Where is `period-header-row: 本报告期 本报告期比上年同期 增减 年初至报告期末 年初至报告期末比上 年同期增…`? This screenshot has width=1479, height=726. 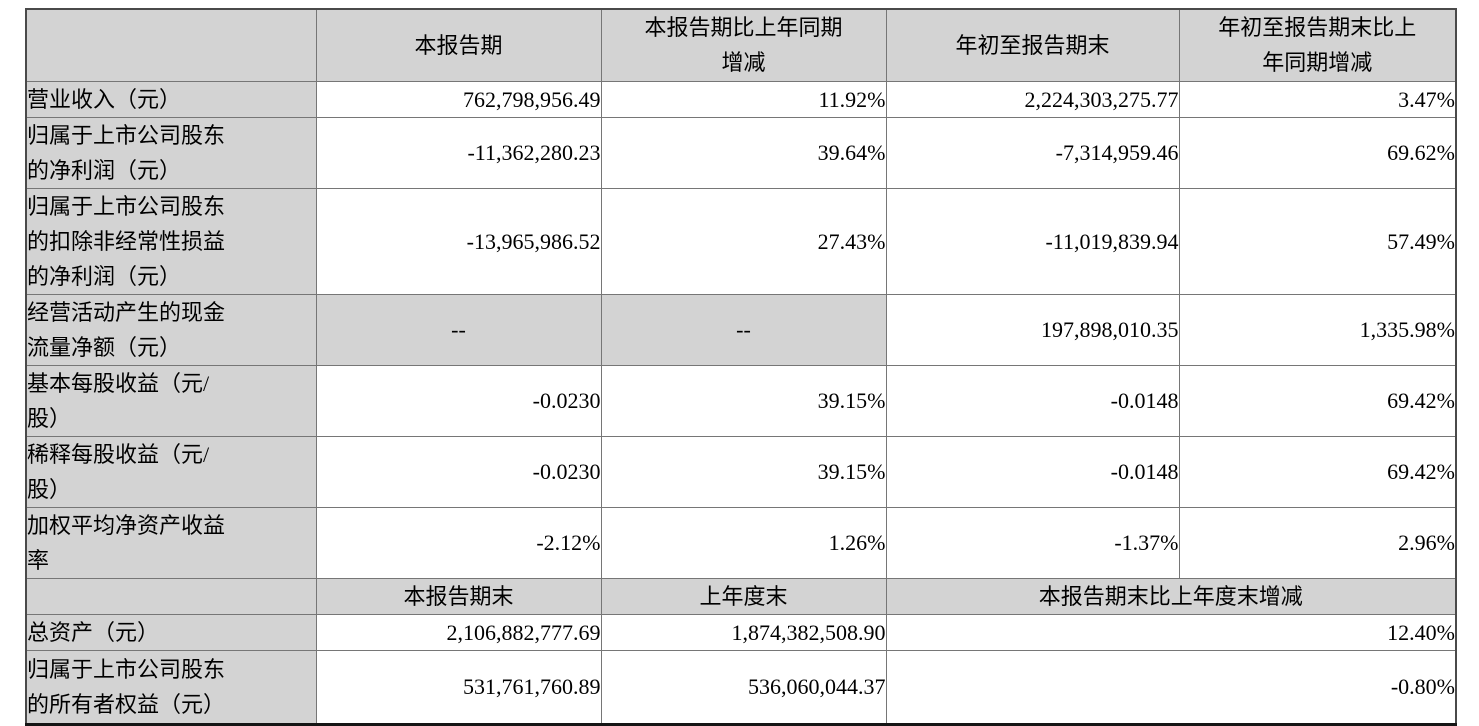 period-header-row: 本报告期 本报告期比上年同期 增减 年初至报告期末 年初至报告期末比上 年同期增… is located at coordinates (741, 45).